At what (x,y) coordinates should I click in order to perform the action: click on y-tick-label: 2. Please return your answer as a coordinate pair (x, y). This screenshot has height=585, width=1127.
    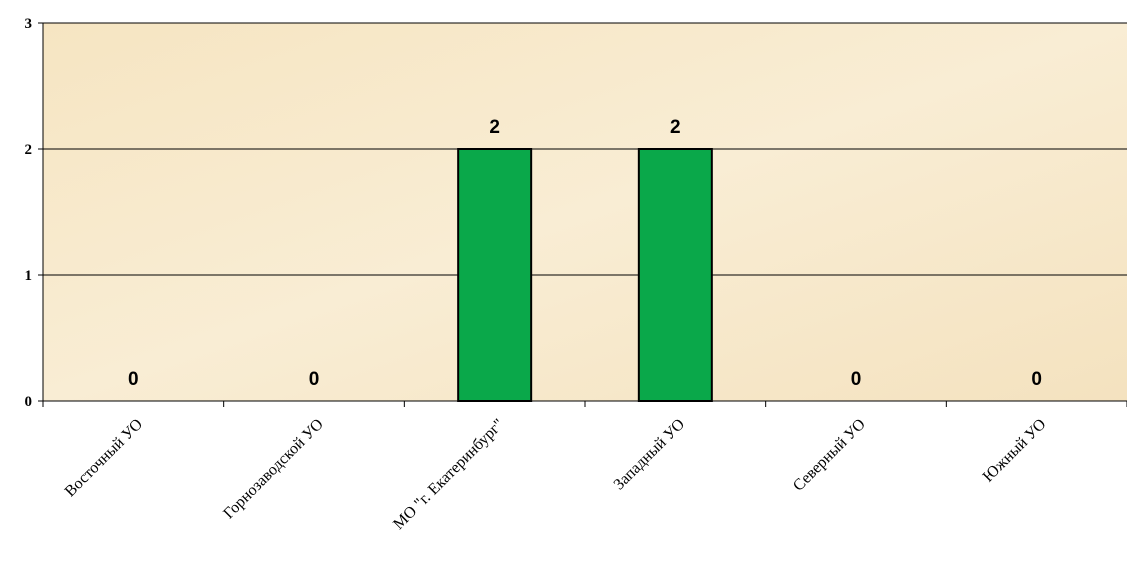
    Looking at the image, I should click on (29, 150).